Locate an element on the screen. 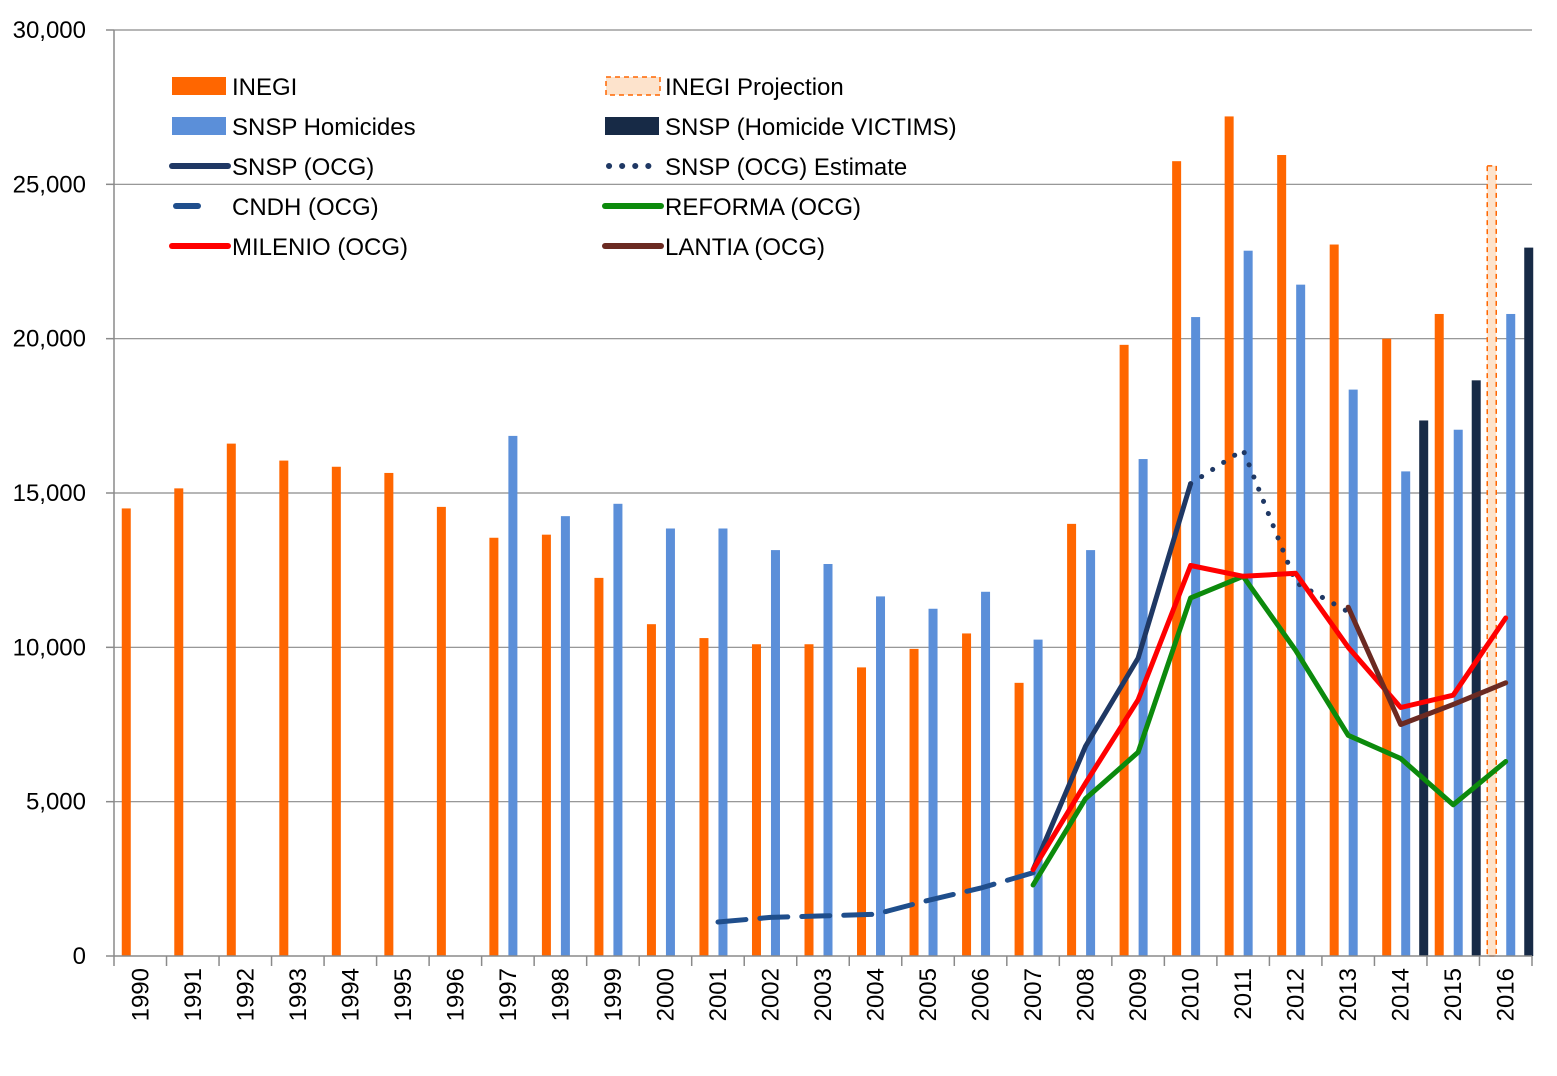 The width and height of the screenshot is (1557, 1076). bar-inegi-1996 is located at coordinates (441, 731).